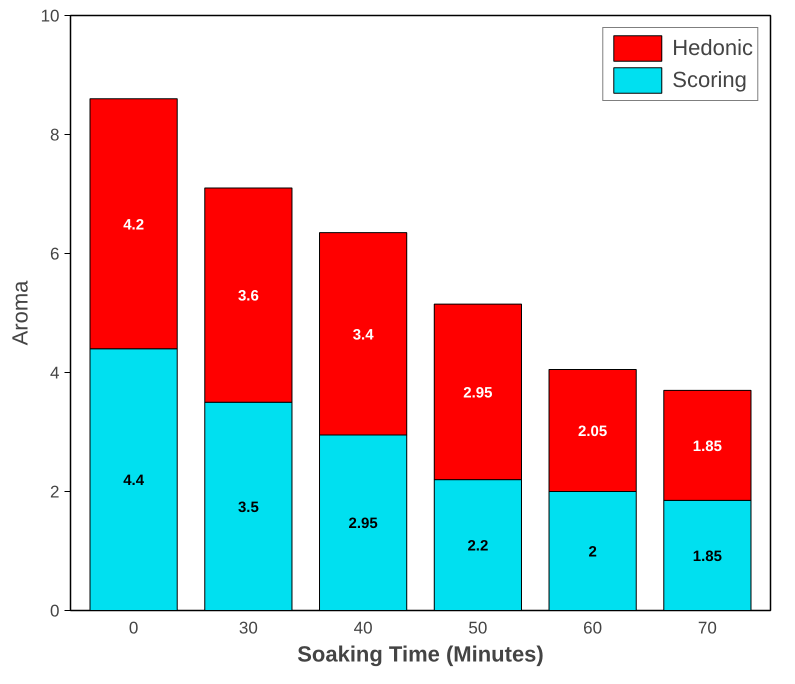 This screenshot has height=684, width=795. I want to click on legend-label: Hedonic, so click(712, 48).